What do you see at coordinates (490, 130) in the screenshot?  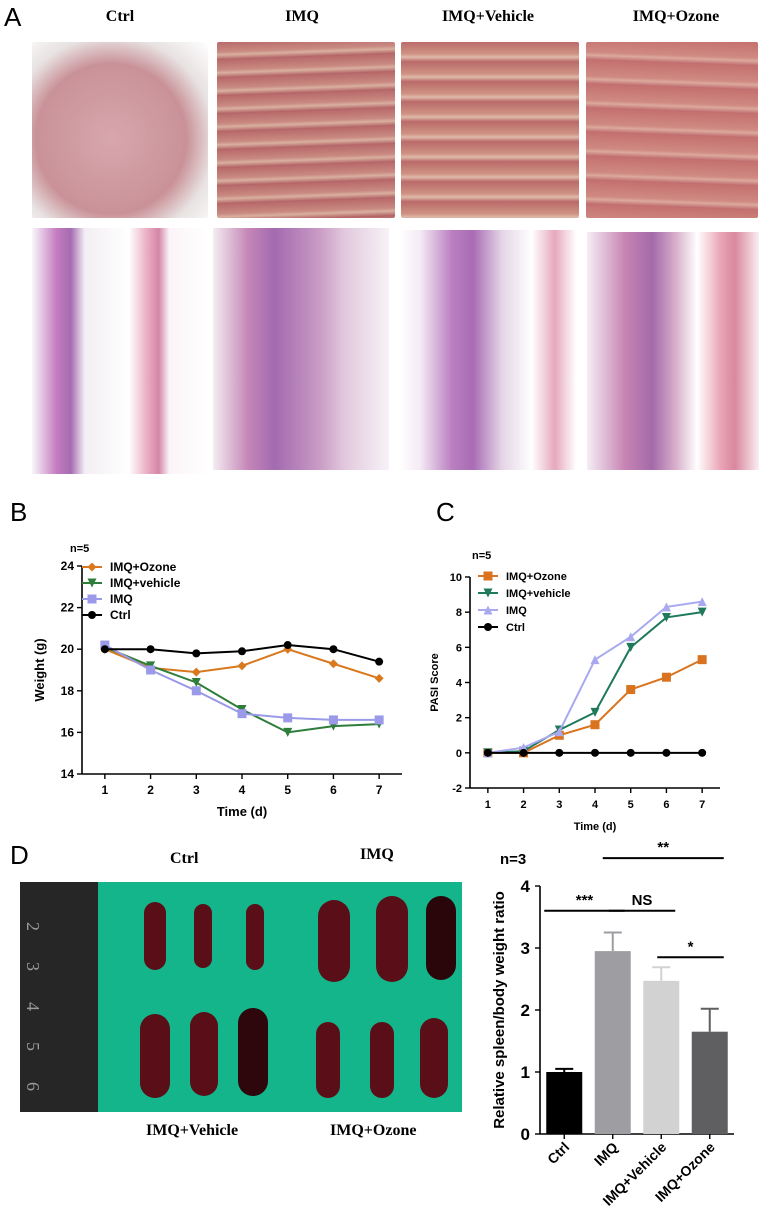 I see `skin-photo-imq-vehicle` at bounding box center [490, 130].